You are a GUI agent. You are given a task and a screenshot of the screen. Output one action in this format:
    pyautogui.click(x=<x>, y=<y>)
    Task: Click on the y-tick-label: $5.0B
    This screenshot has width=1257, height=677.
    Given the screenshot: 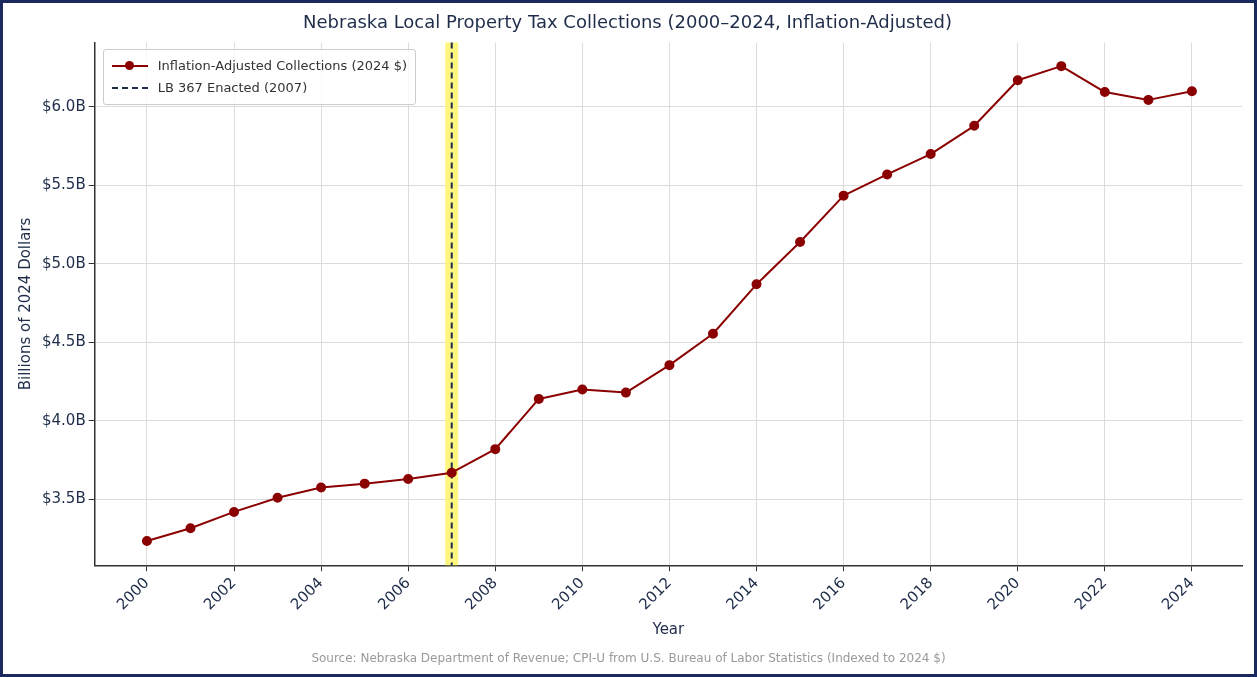 What is the action you would take?
    pyautogui.click(x=63, y=262)
    